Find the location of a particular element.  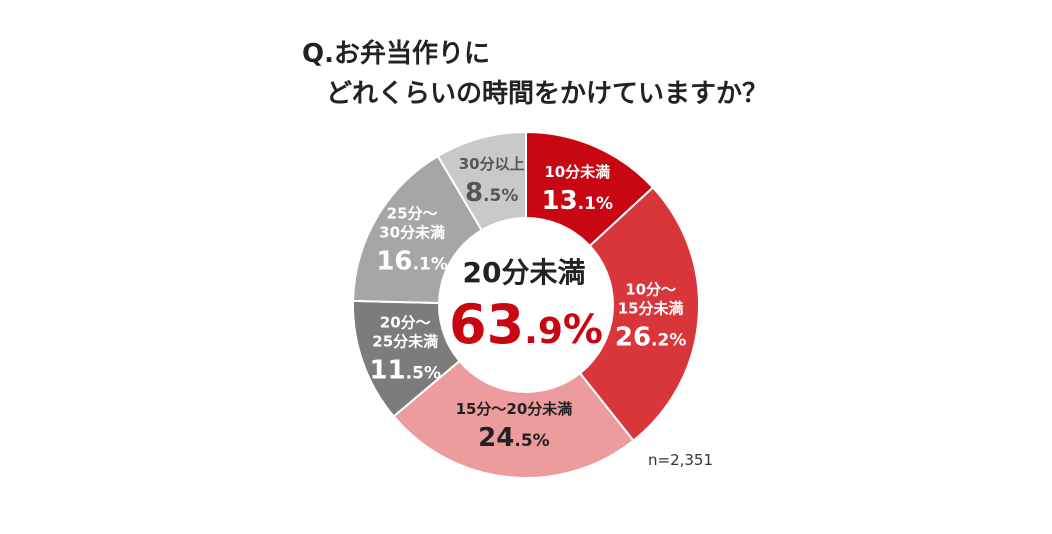

donut-hole is located at coordinates (526, 305).